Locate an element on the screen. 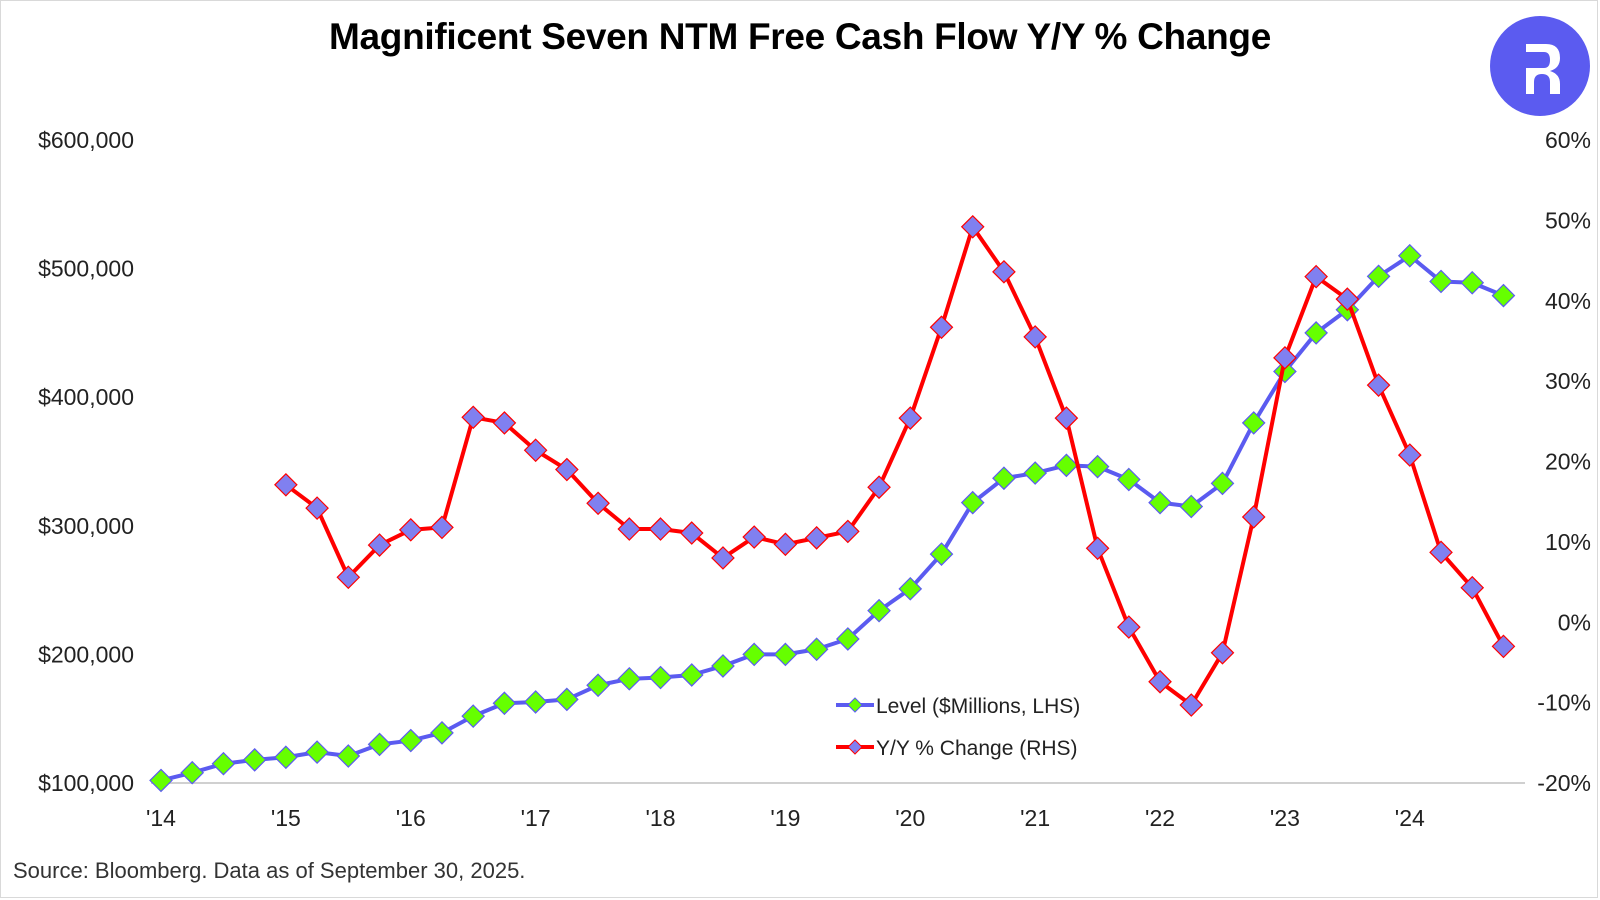 This screenshot has height=900, width=1600. right-tick-label: -10% is located at coordinates (1564, 703).